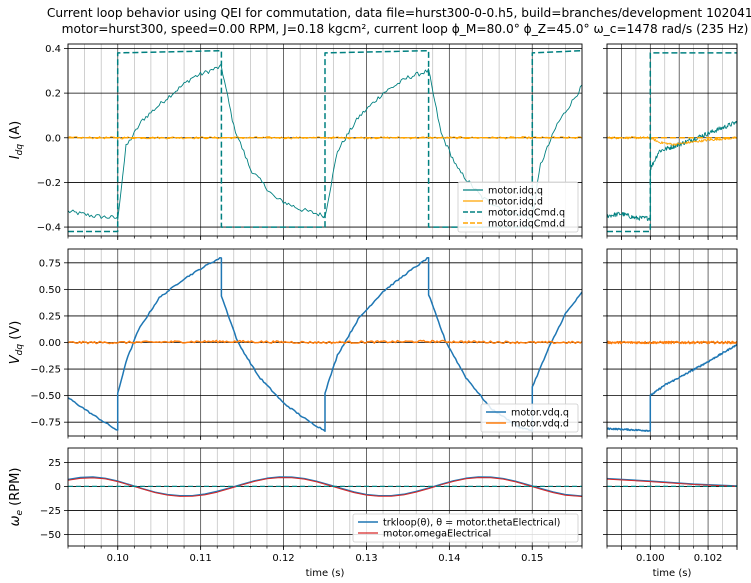 The height and width of the screenshot is (583, 751). Describe the element at coordinates (16, 343) in the screenshot. I see `y-axis-label: Vdq (V)` at that location.